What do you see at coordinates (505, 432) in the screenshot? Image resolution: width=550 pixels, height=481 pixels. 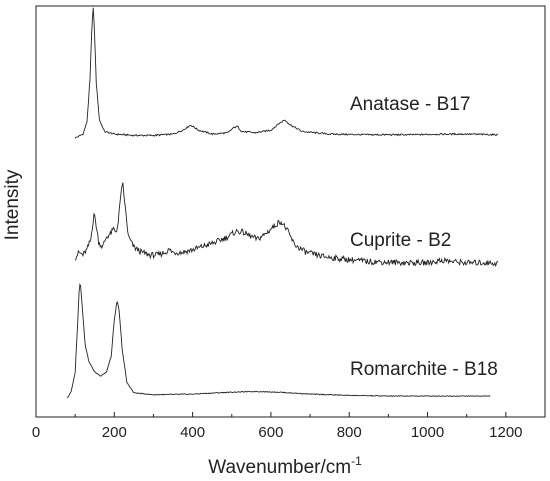 I see `x-tick-label-1200: 1200` at bounding box center [505, 432].